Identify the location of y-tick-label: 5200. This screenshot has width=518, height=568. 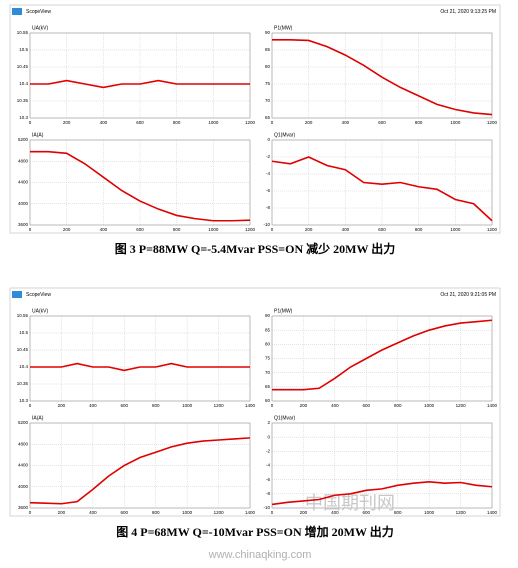
(23, 422).